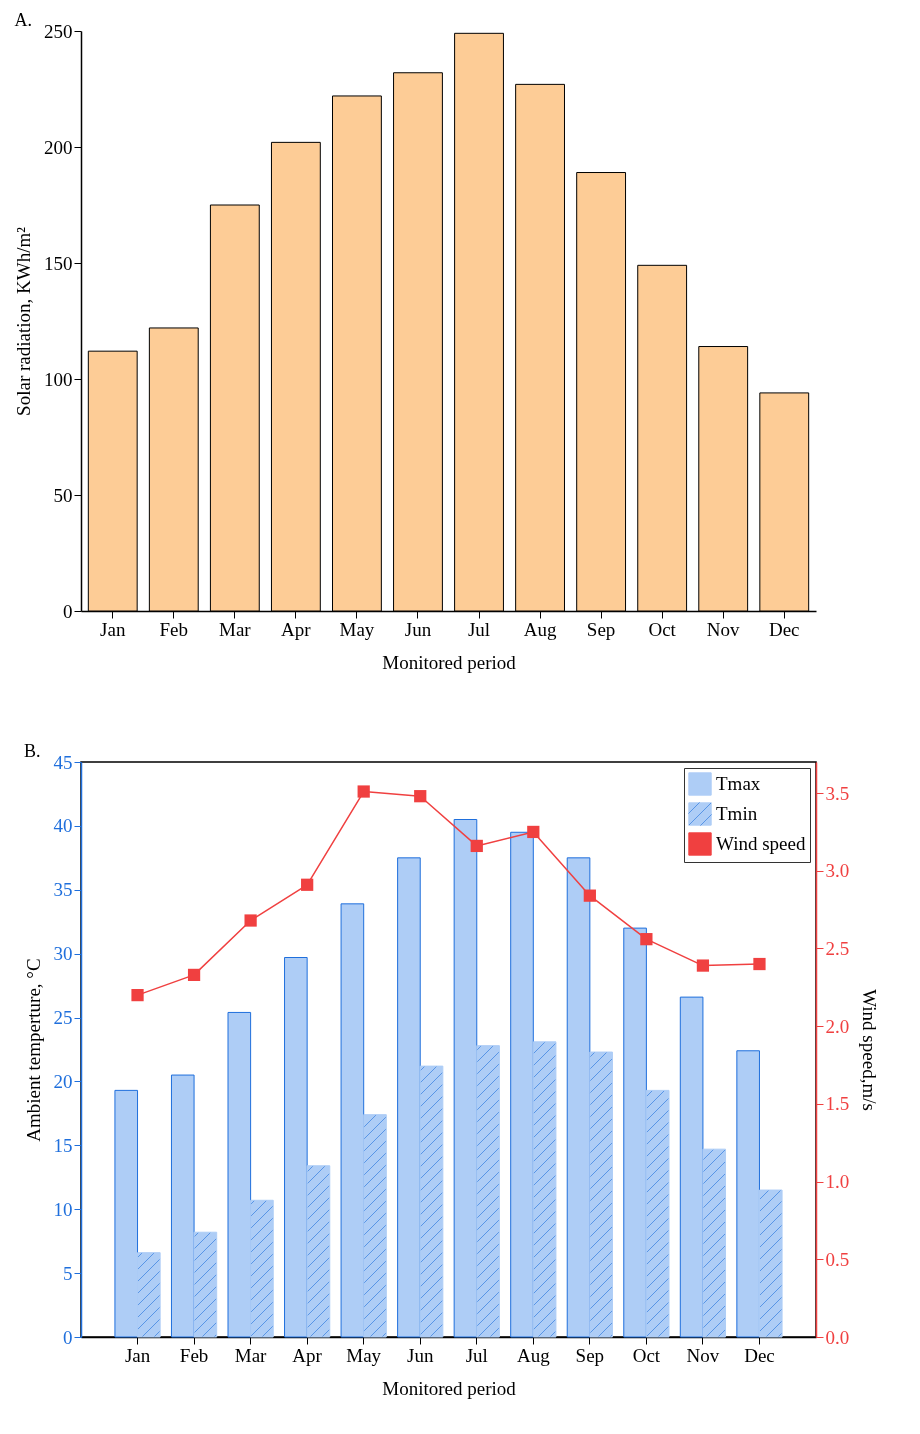  I want to click on y-axis-title: Solar radiation, KWh/m², so click(23, 321).